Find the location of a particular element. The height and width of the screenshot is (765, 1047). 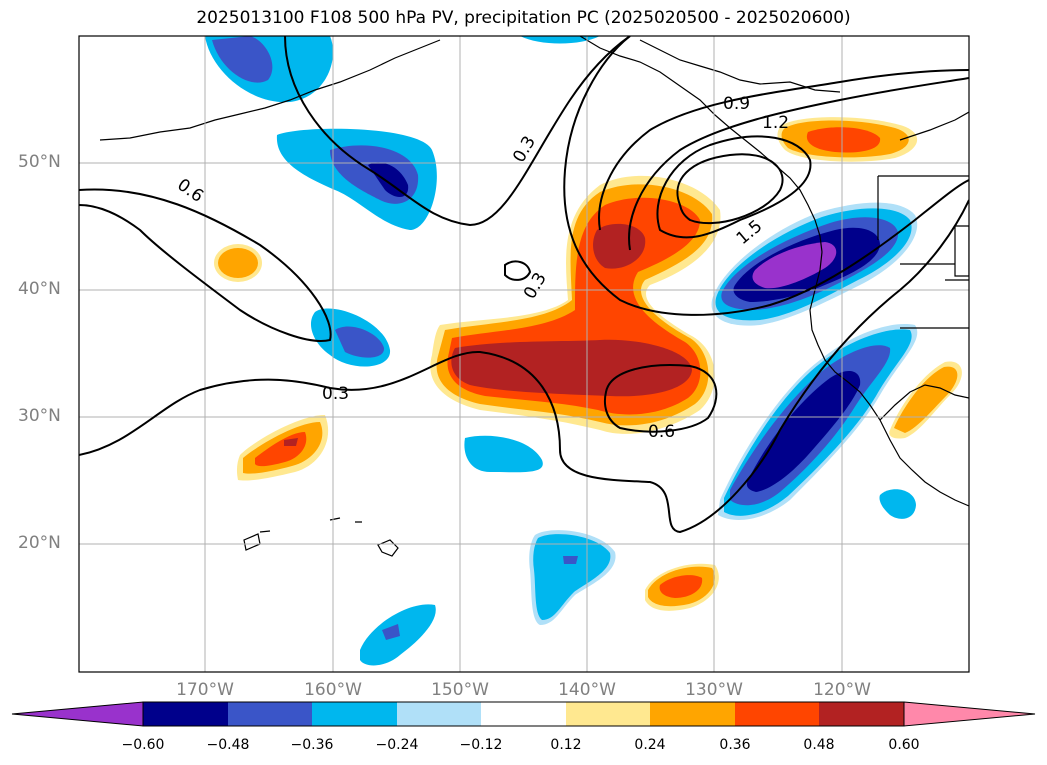

colorbar-tick: −0.48 is located at coordinates (228, 745).